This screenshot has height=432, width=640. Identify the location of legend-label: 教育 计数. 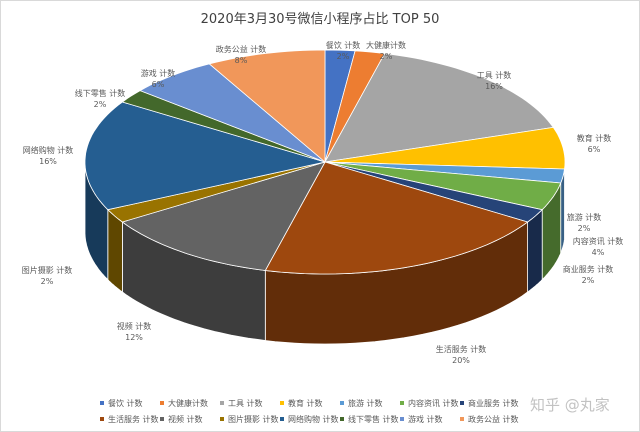
(305, 403).